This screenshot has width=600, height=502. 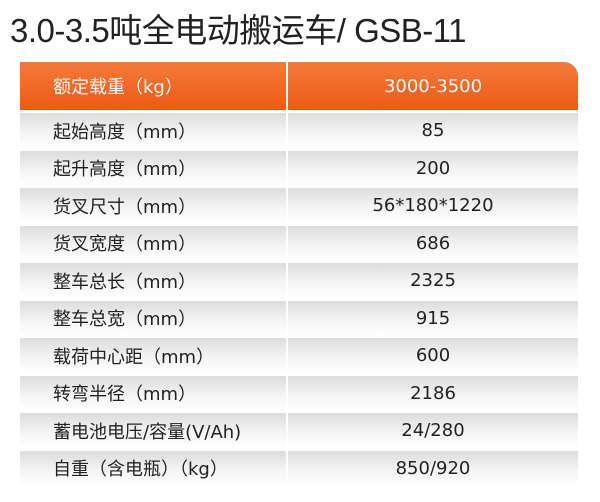 What do you see at coordinates (154, 205) in the screenshot?
I see `label-cell: 货叉尺寸（mm）` at bounding box center [154, 205].